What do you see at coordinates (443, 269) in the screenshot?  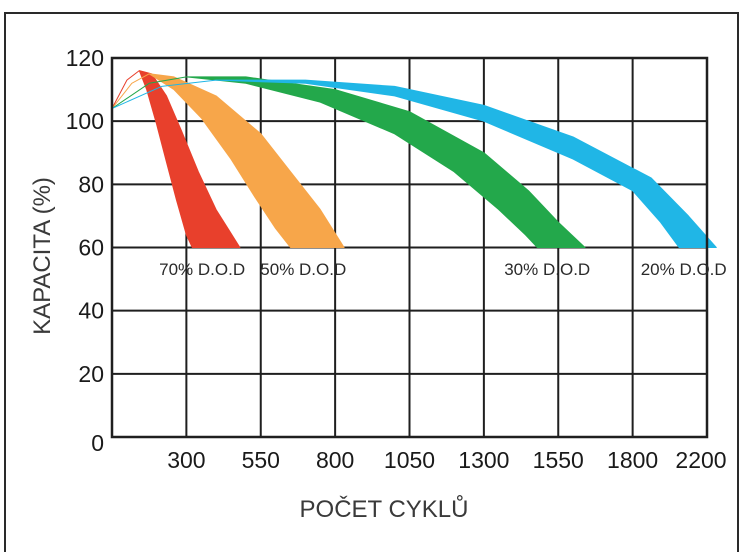 I see `series-labels: 70% D.O.D 50% D.O.D 30% D.O.D 20% D.O.D` at bounding box center [443, 269].